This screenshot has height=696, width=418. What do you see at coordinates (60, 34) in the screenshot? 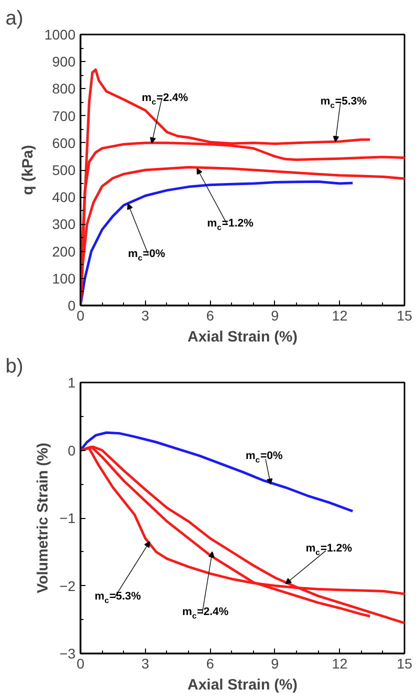
I see `y-tick-label: 1000` at bounding box center [60, 34].